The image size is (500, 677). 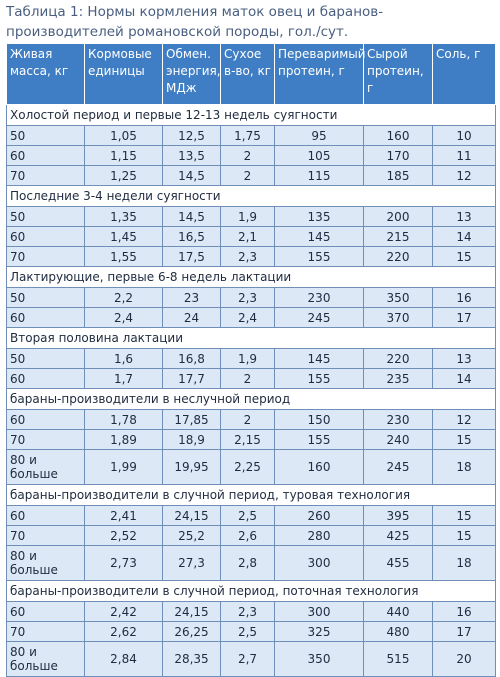 I want to click on header-digestible-protein: Переваримый протеин, г, so click(x=320, y=74).